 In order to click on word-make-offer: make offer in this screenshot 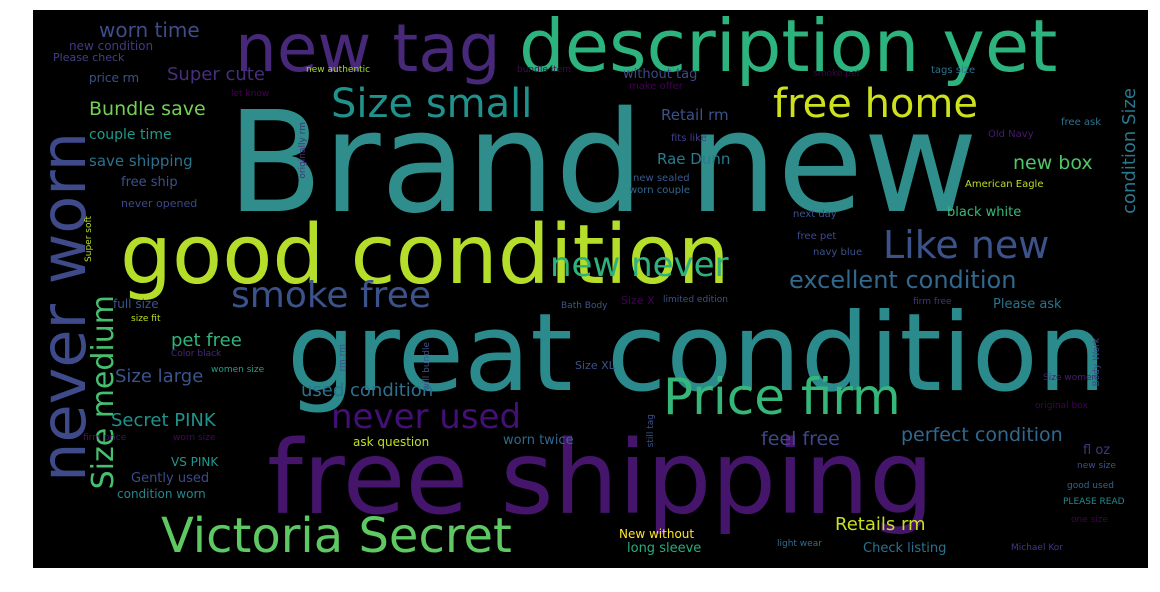, I will do `click(656, 86)`.